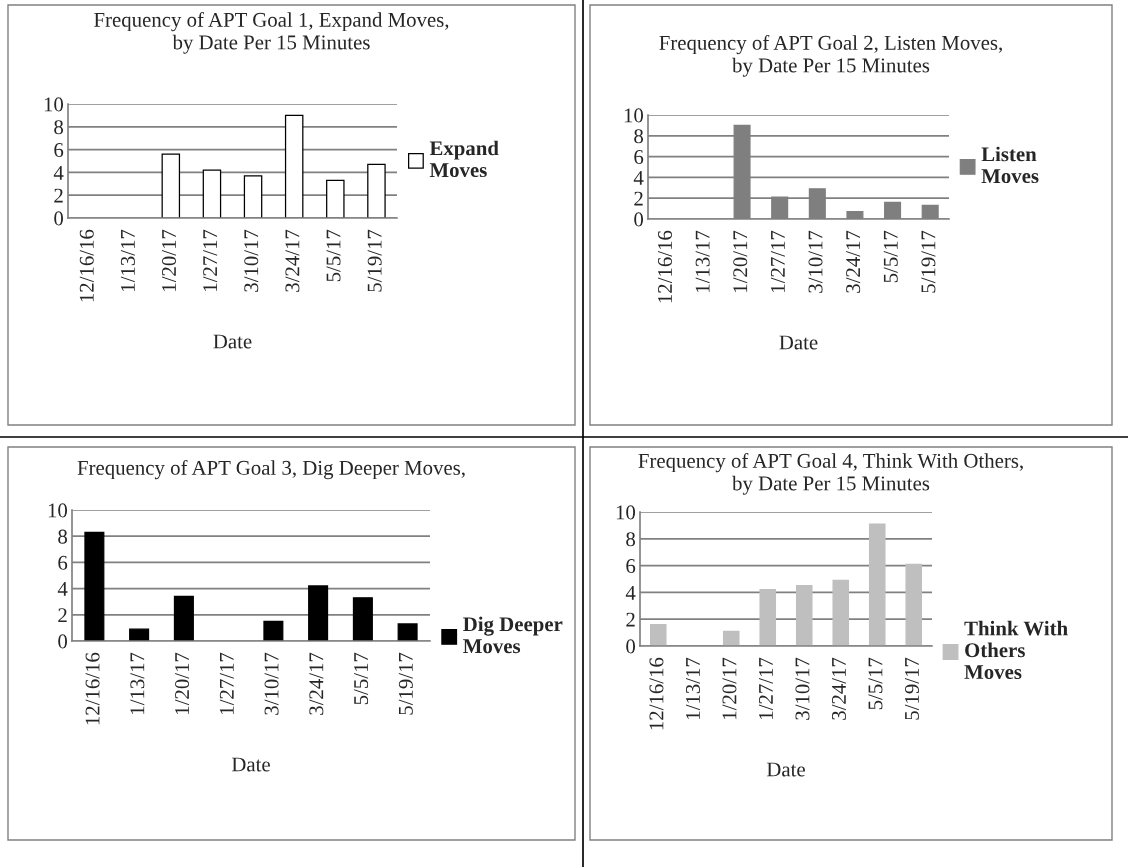 The width and height of the screenshot is (1128, 867). Describe the element at coordinates (1010, 165) in the screenshot. I see `legend-label: Listen Moves` at that location.